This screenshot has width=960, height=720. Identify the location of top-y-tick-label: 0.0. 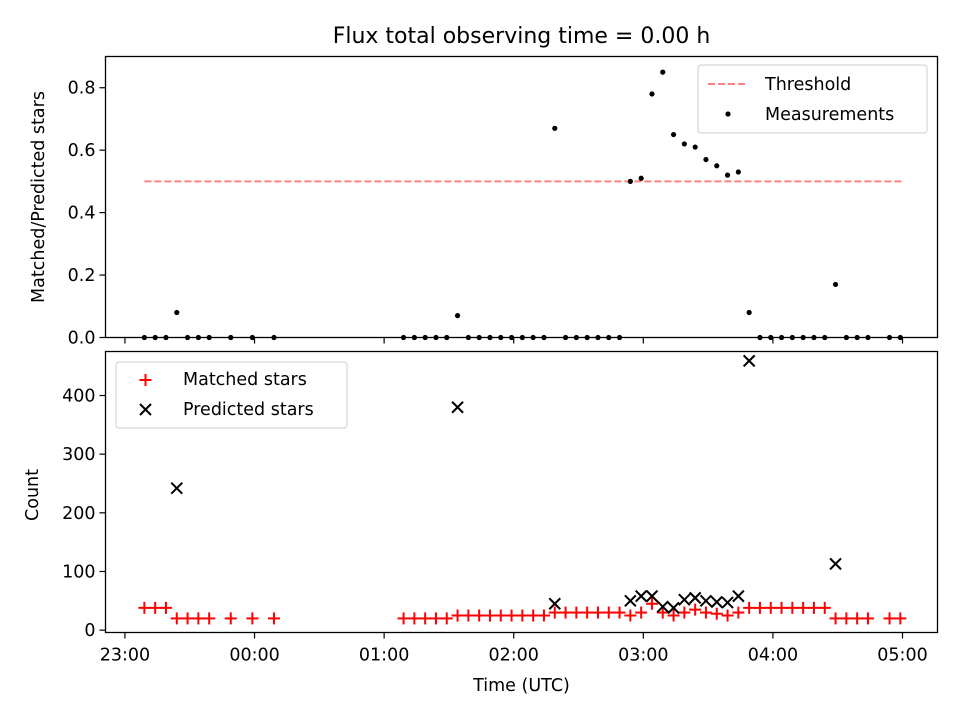
(82, 339).